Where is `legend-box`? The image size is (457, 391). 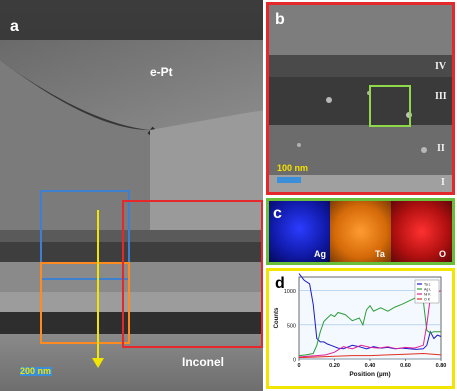
legend-box is located at coordinates (427, 291).